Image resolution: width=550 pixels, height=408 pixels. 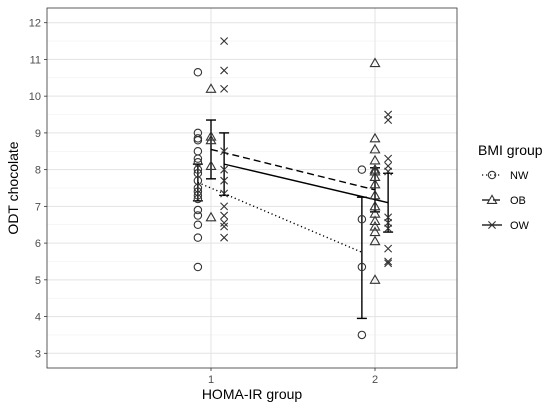 What do you see at coordinates (35, 60) in the screenshot?
I see `y-tick-label: 11` at bounding box center [35, 60].